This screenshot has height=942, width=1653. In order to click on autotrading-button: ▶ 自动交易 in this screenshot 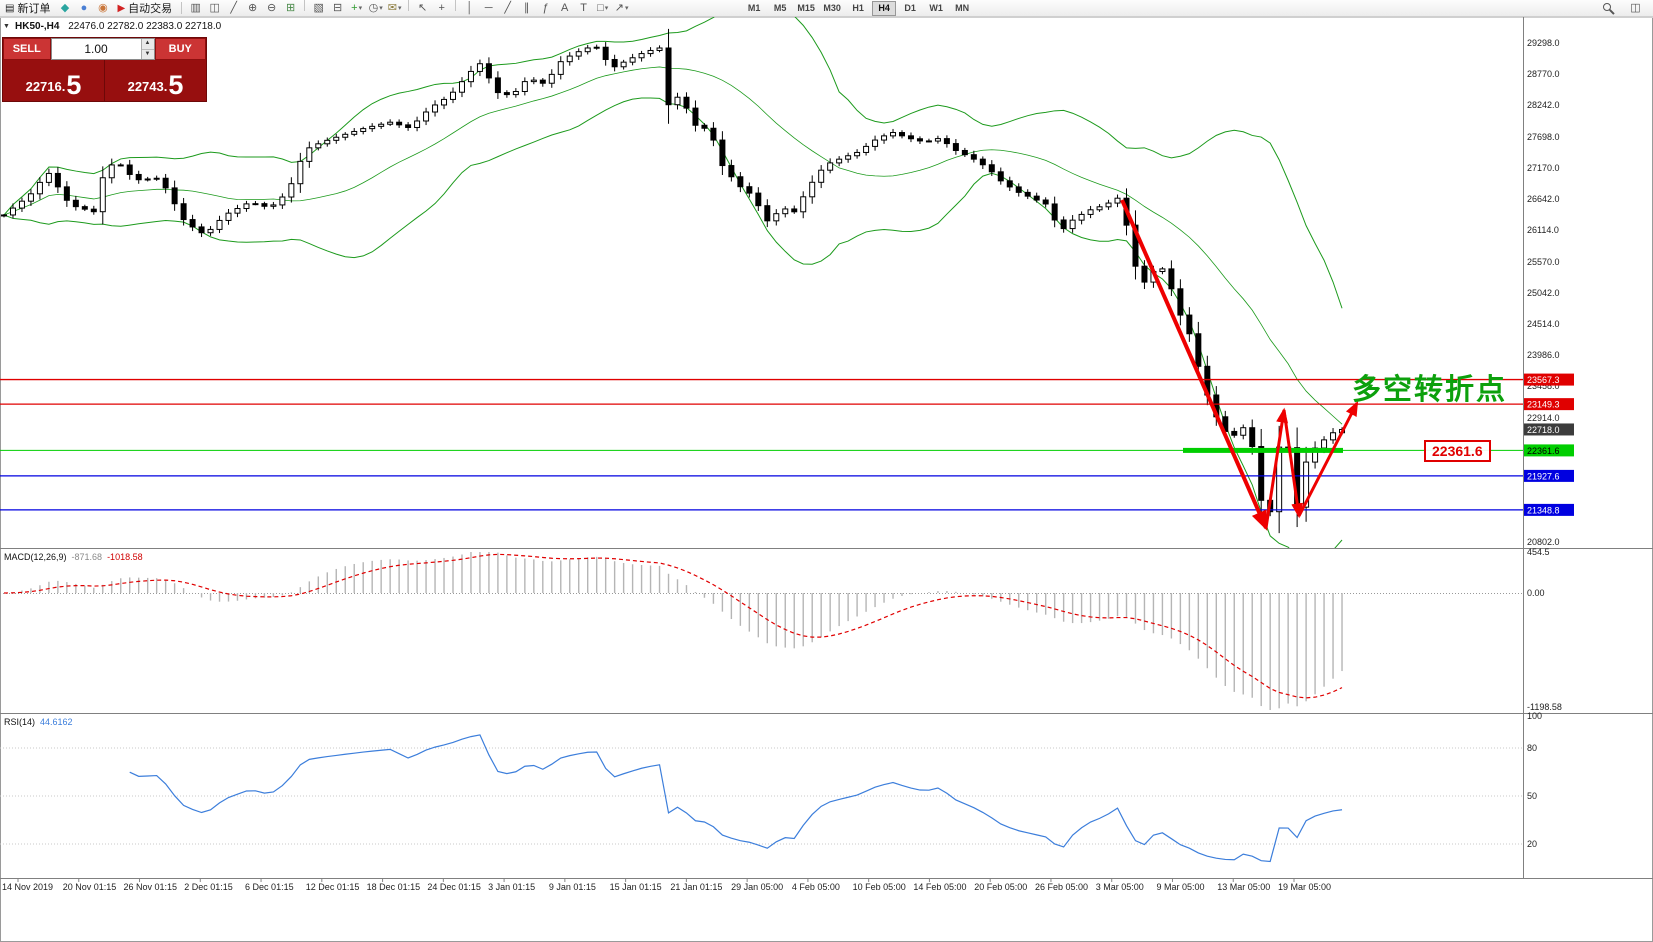, I will do `click(144, 8)`.